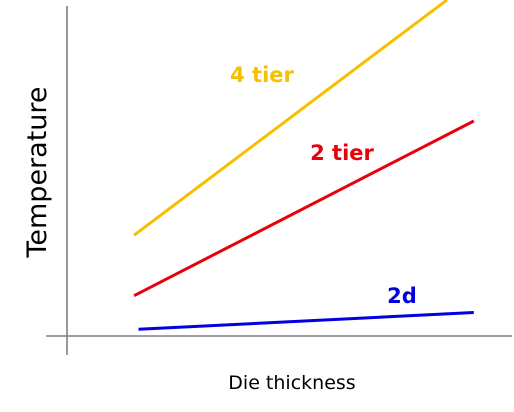 The image size is (514, 412). What do you see at coordinates (306, 321) in the screenshot?
I see `series-line-2d` at bounding box center [306, 321].